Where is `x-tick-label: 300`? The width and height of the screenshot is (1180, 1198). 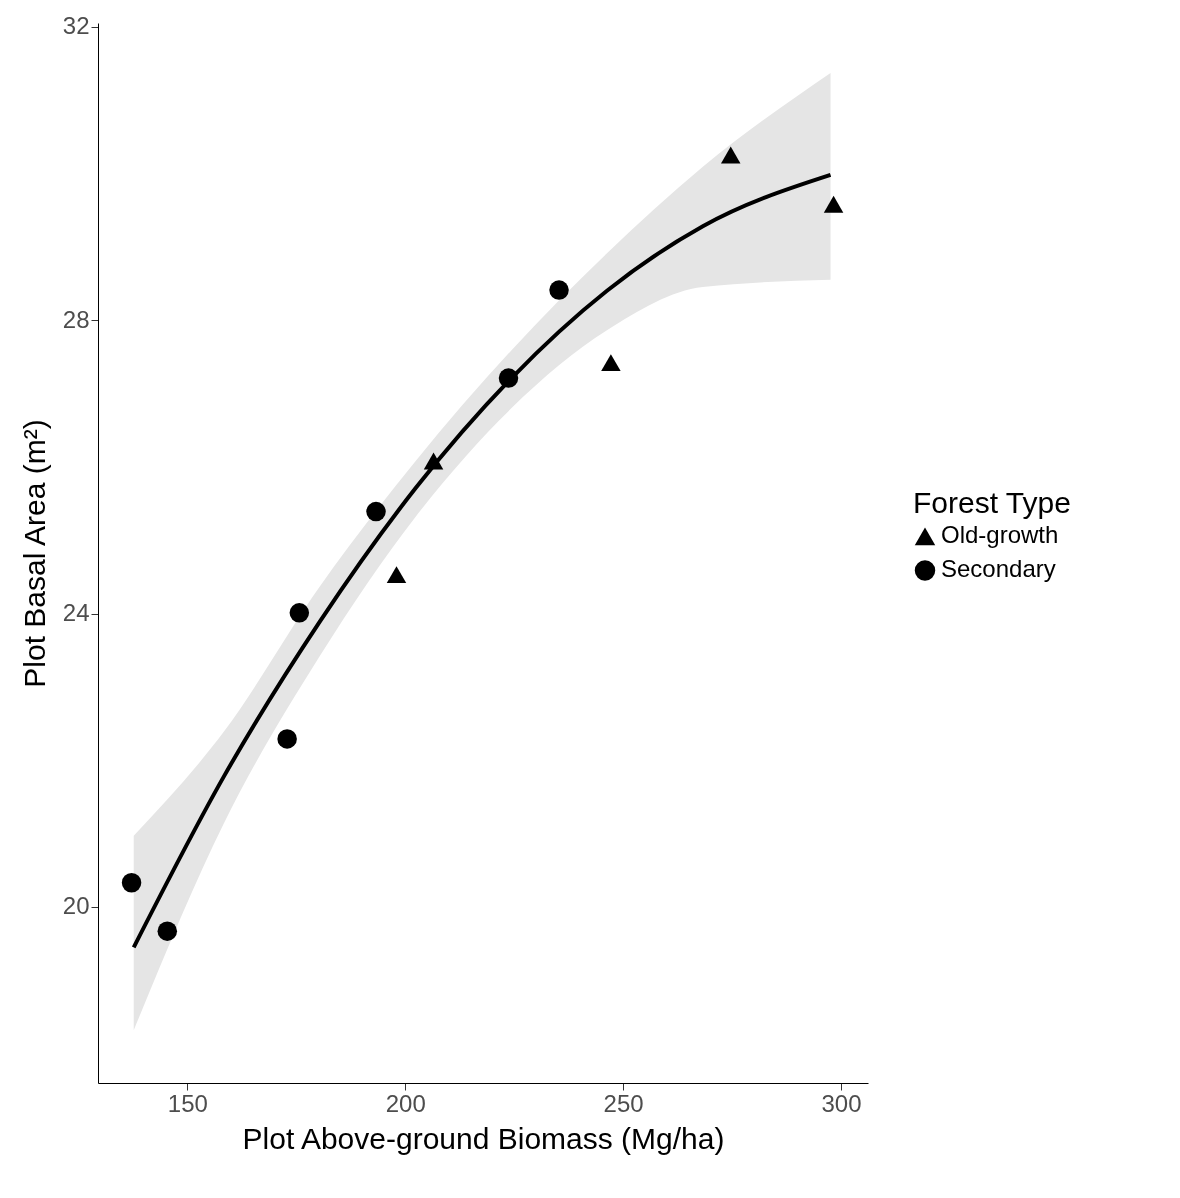
x-tick-label: 300 is located at coordinates (841, 1103).